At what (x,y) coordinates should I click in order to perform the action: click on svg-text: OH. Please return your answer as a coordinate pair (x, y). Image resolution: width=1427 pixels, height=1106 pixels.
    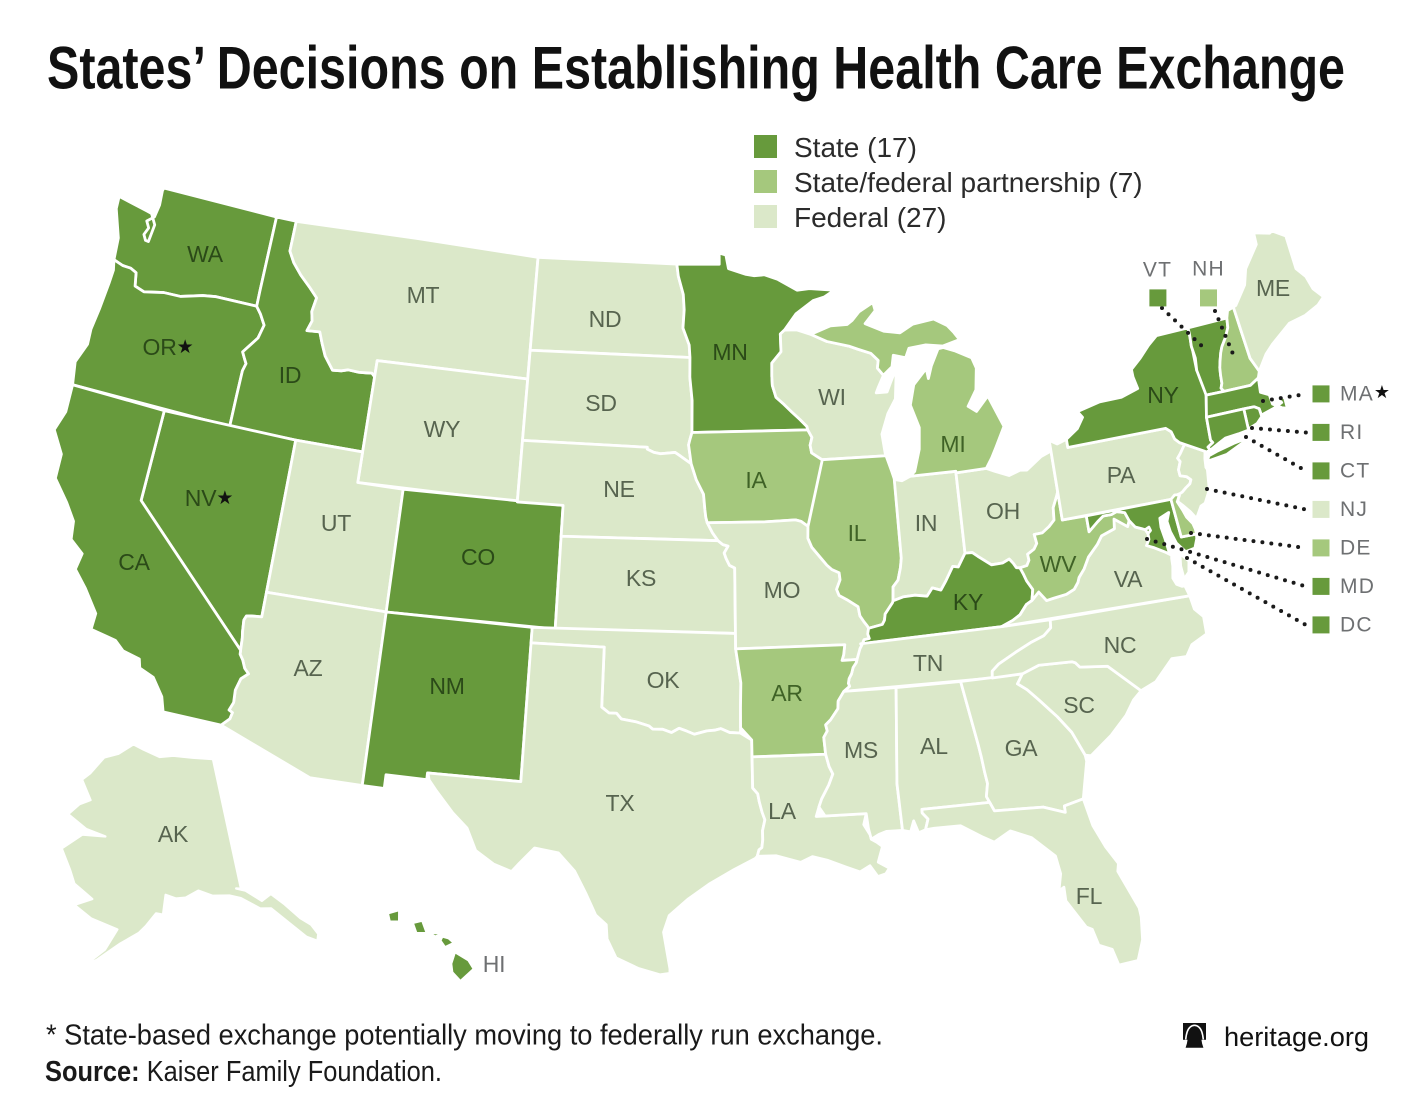
    Looking at the image, I should click on (1003, 511).